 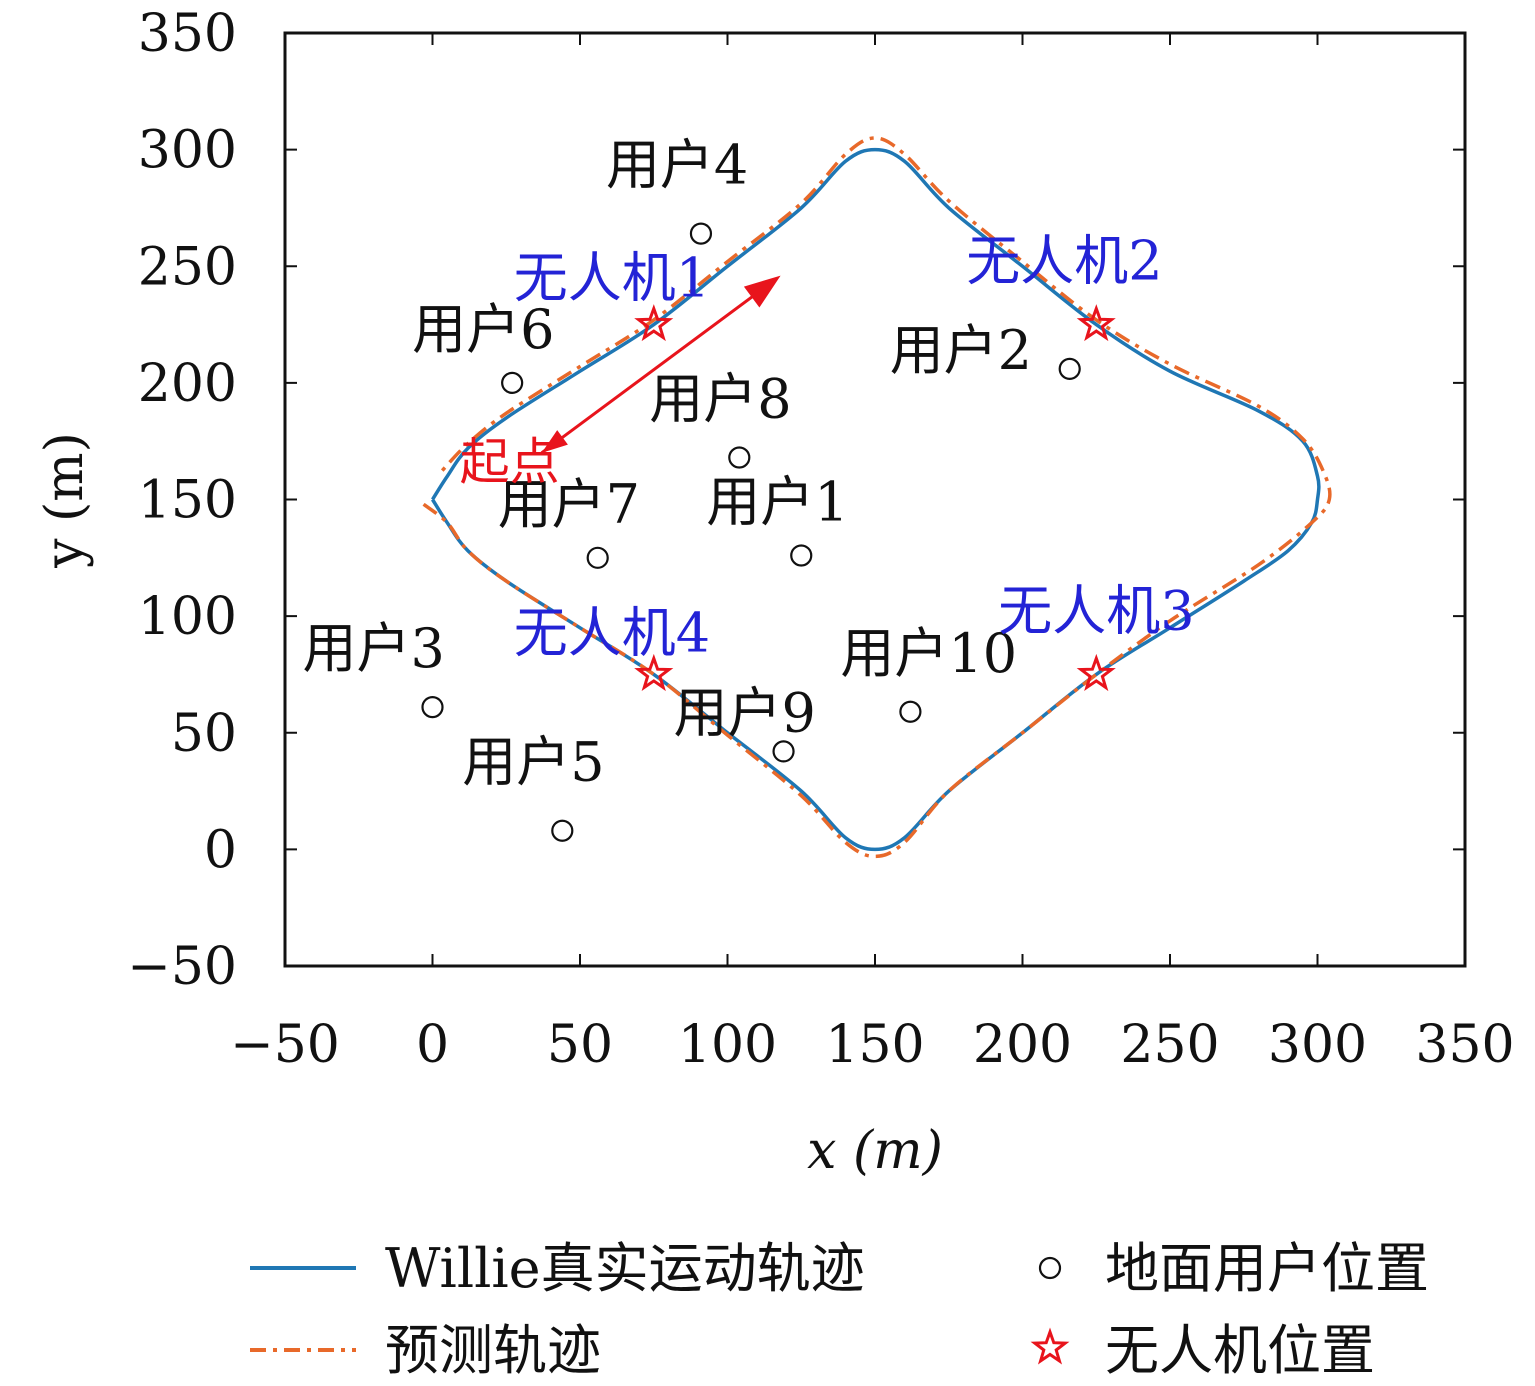 I want to click on x-tick-label: 100, so click(x=727, y=1045).